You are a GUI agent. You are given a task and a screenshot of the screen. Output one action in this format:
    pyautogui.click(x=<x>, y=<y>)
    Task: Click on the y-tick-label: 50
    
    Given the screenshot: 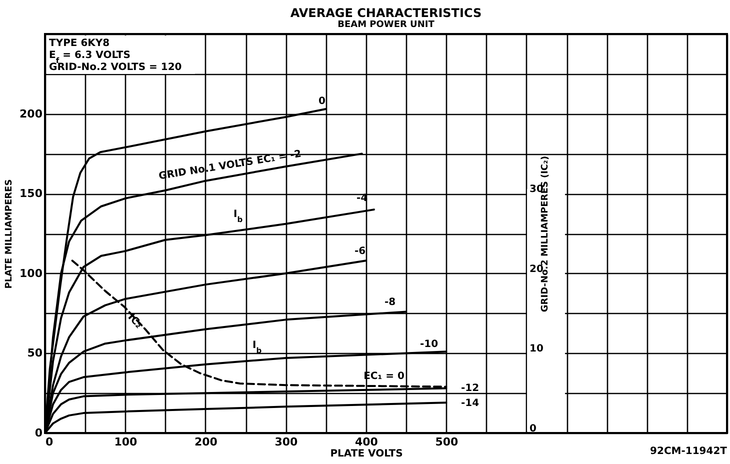 What is the action you would take?
    pyautogui.click(x=35, y=353)
    